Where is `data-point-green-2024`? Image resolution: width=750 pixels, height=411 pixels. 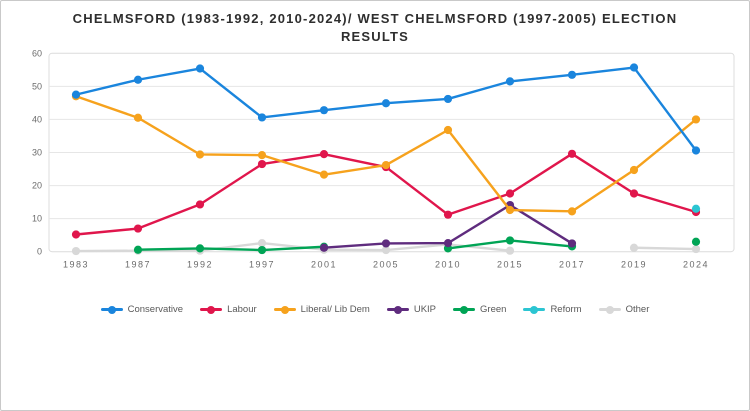 data-point-green-2024 is located at coordinates (696, 241).